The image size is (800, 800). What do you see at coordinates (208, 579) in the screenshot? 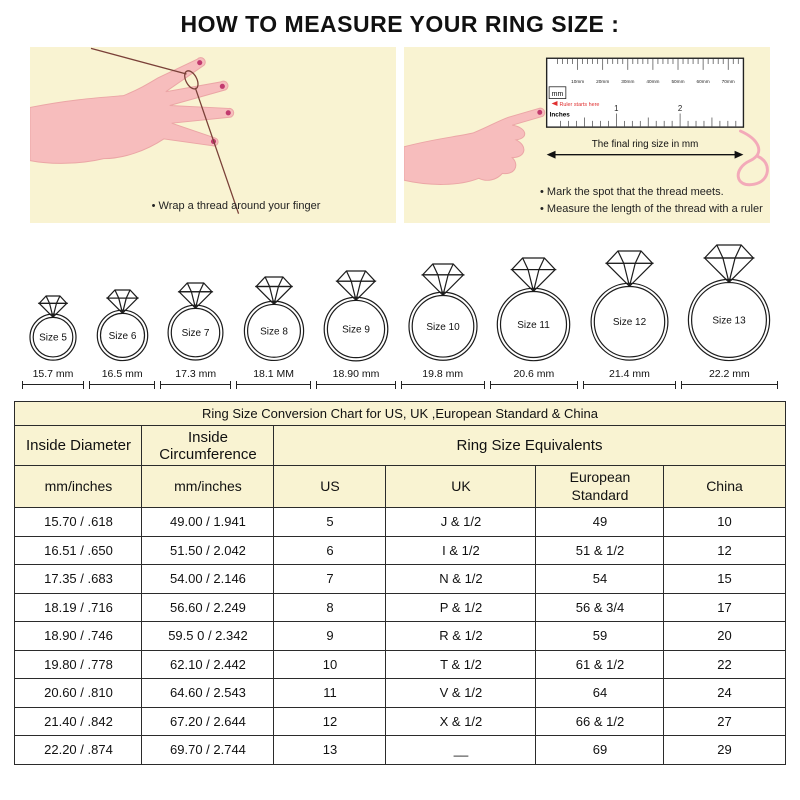
I see `table-cell: 54.00 / 2.146` at bounding box center [208, 579].